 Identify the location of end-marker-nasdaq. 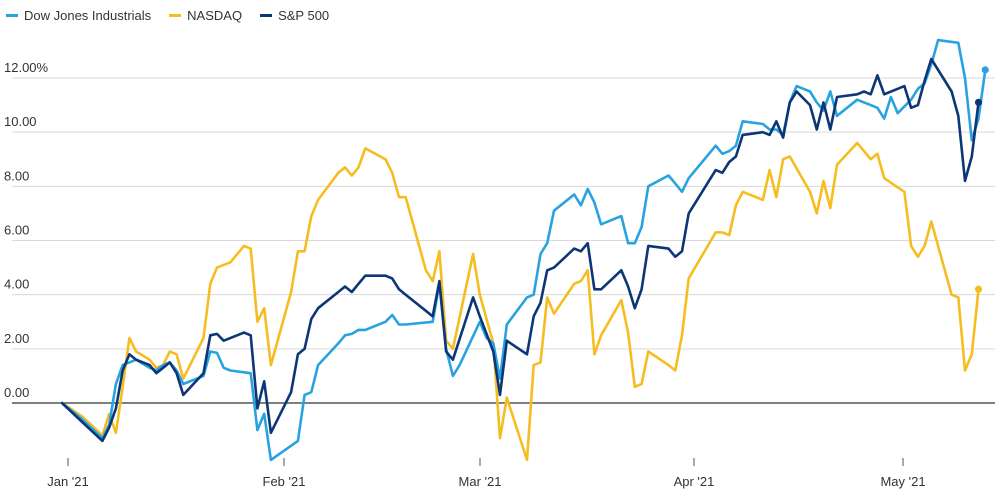
(978, 289).